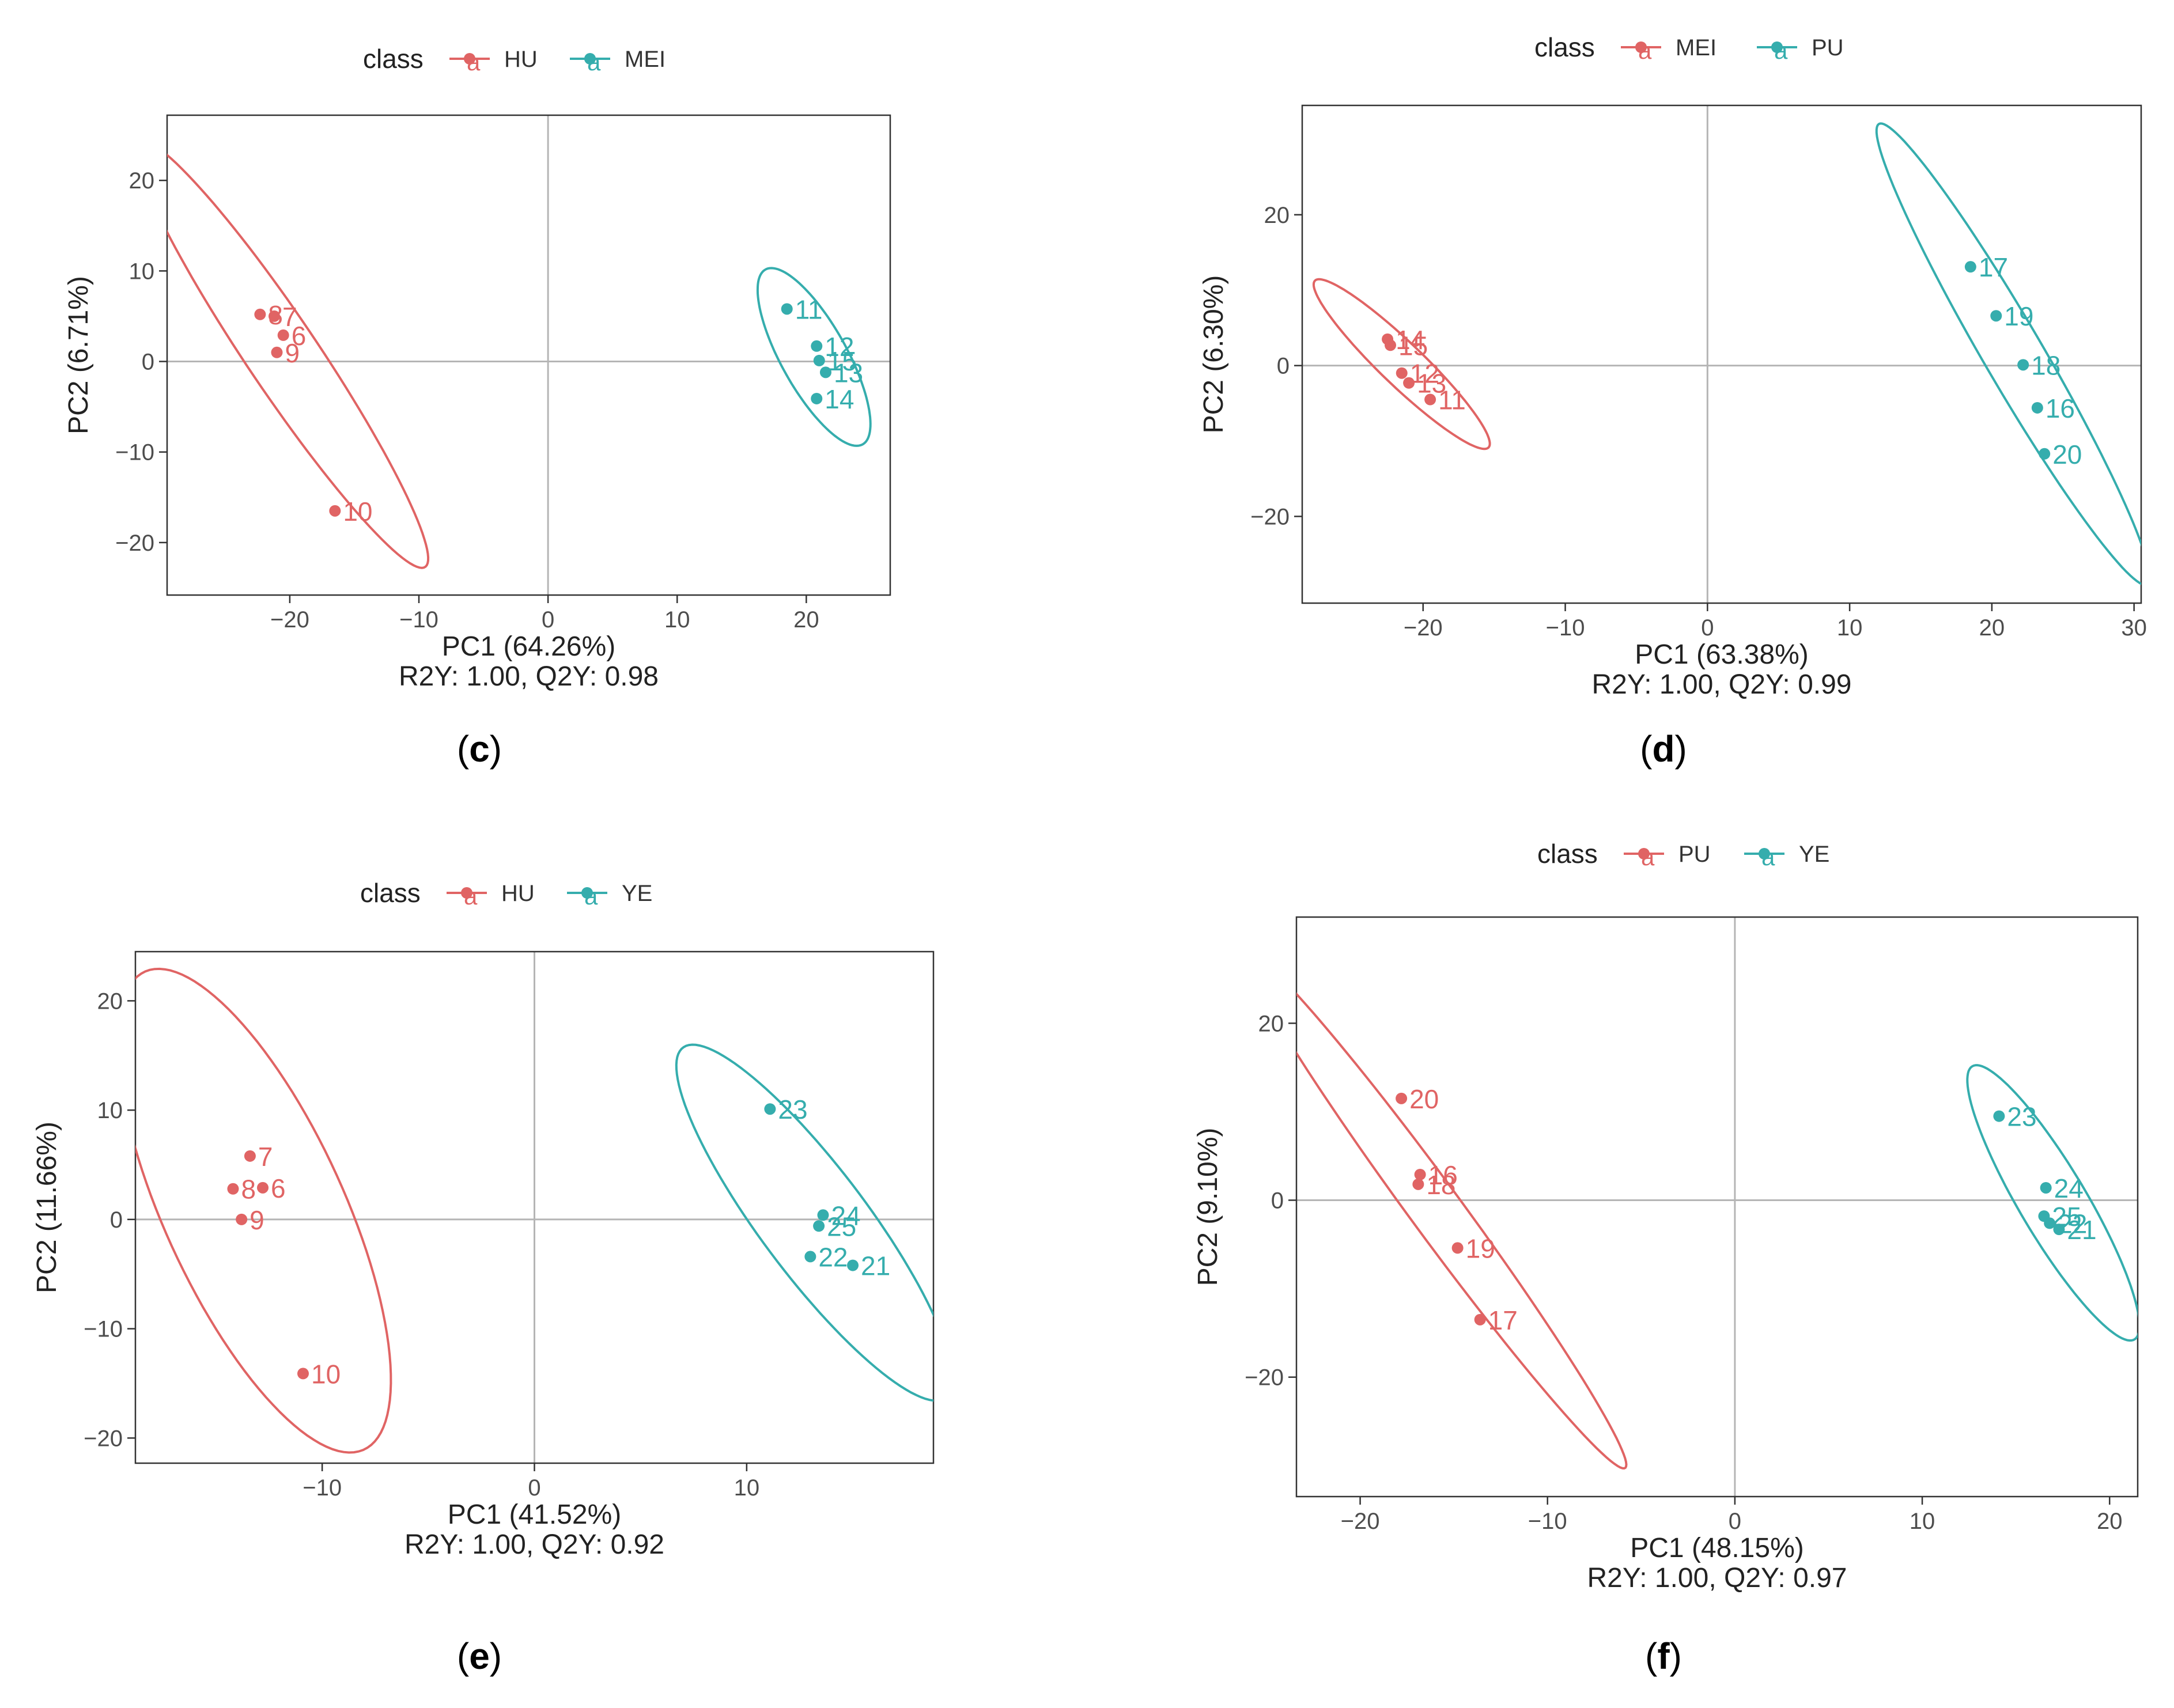 The width and height of the screenshot is (2174, 1708). Describe the element at coordinates (1440, 1185) in the screenshot. I see `point-label: 18` at that location.